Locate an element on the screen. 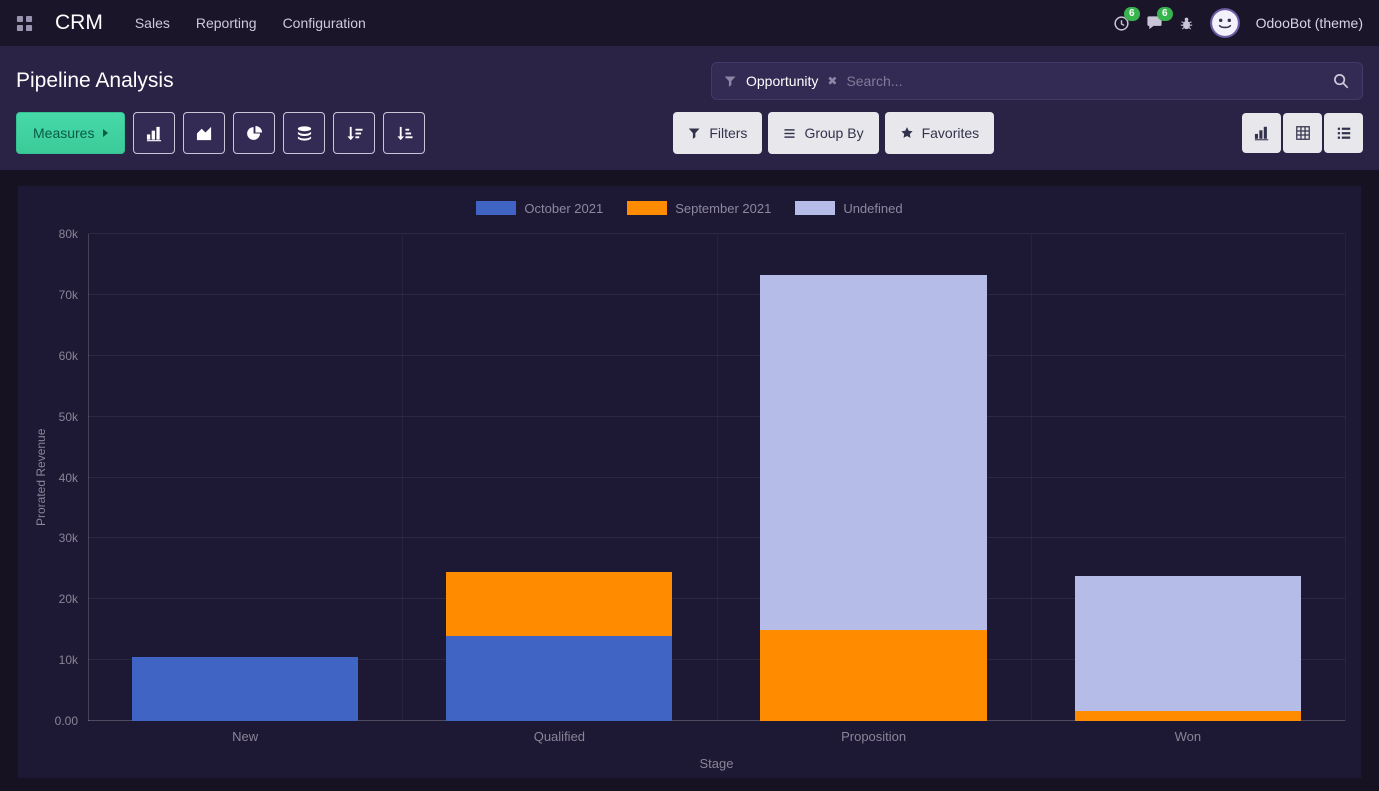 This screenshot has height=791, width=1379. group-by-icon is located at coordinates (789, 133).